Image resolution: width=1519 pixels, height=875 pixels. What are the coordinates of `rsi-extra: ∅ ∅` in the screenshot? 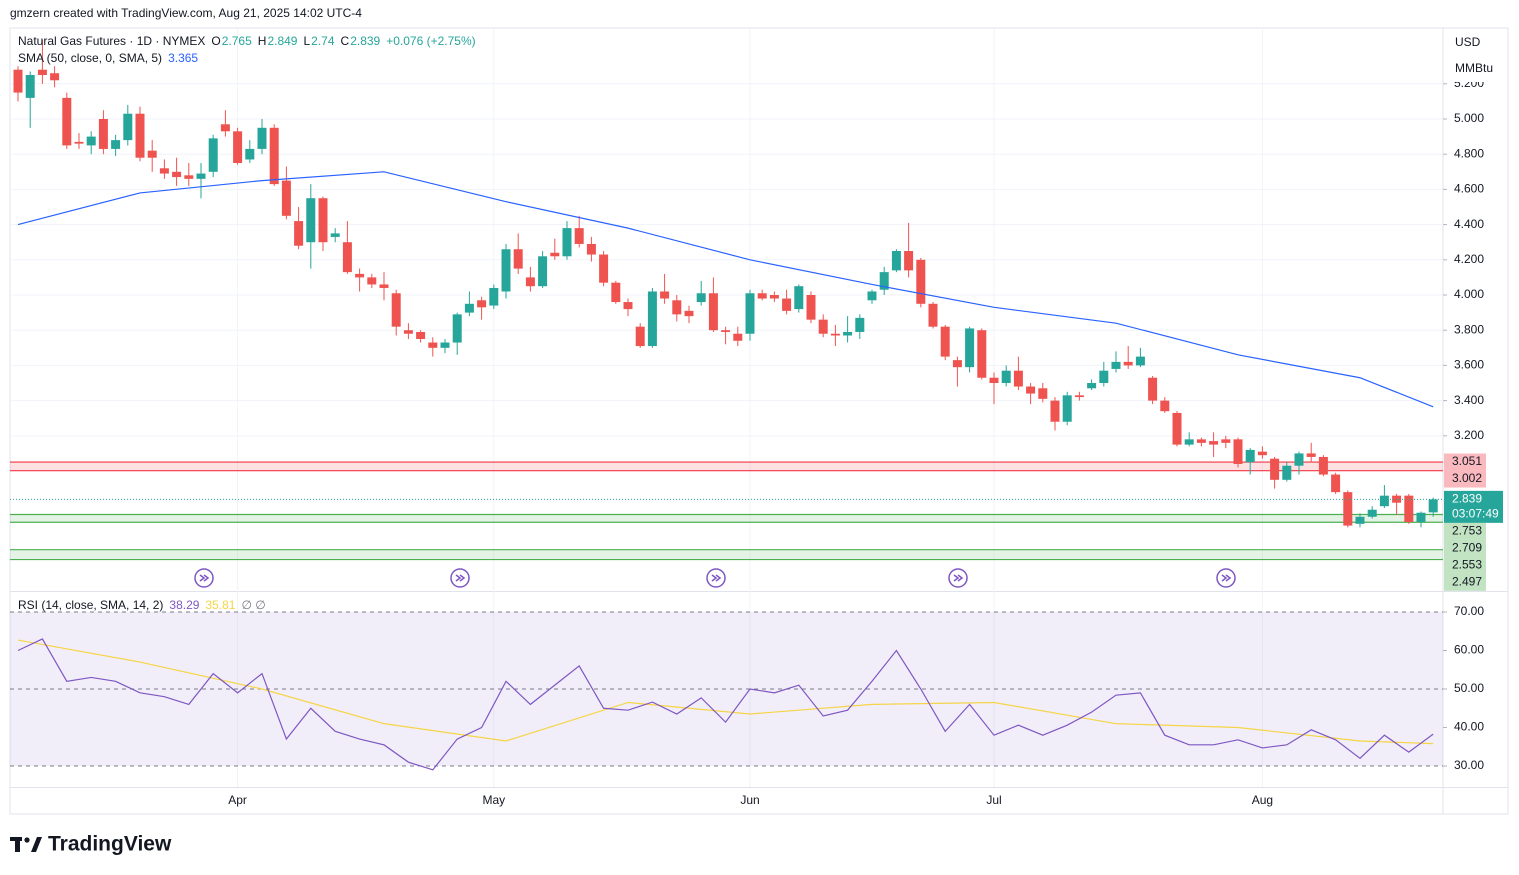 It's located at (253, 605).